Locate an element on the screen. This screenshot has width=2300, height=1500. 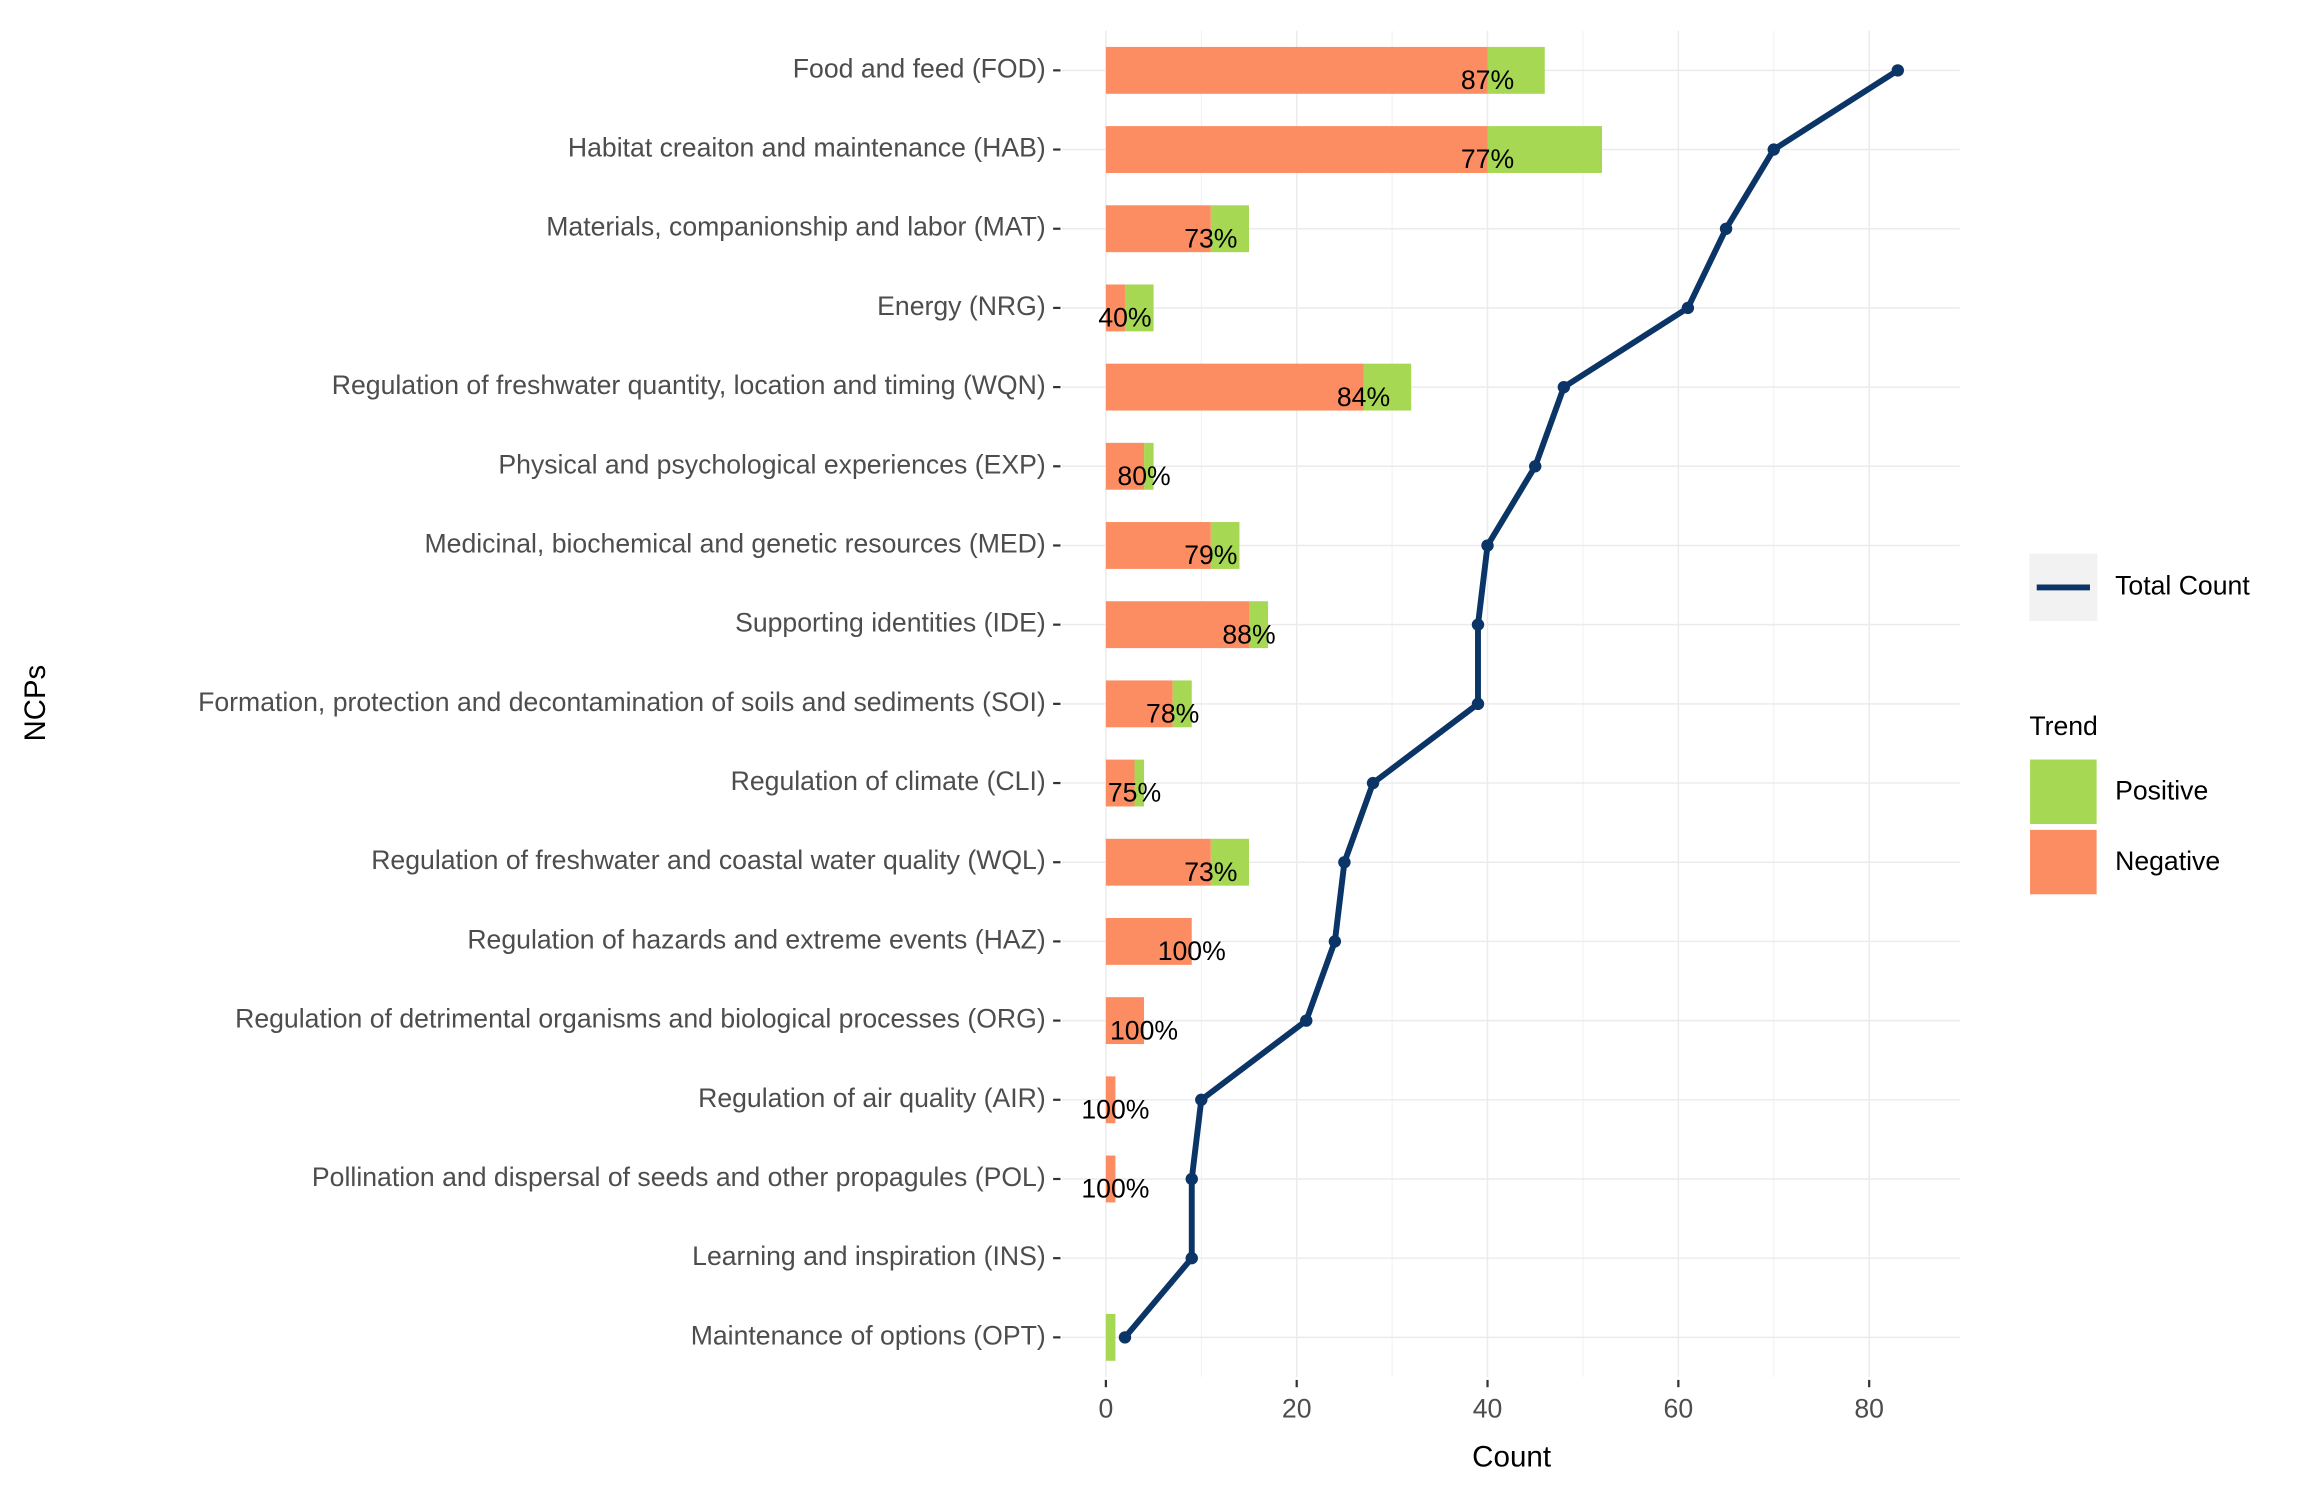
y-tick-label: Materials, companionship and labor (MAT) is located at coordinates (795, 227).